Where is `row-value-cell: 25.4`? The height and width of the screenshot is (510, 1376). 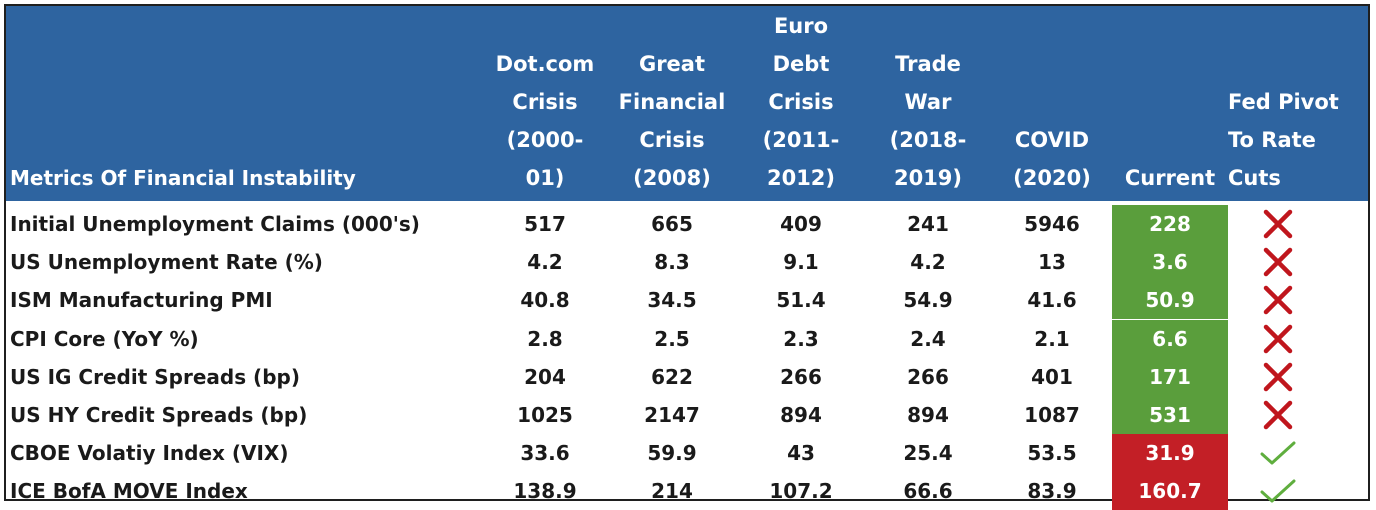 row-value-cell: 25.4 is located at coordinates (928, 453).